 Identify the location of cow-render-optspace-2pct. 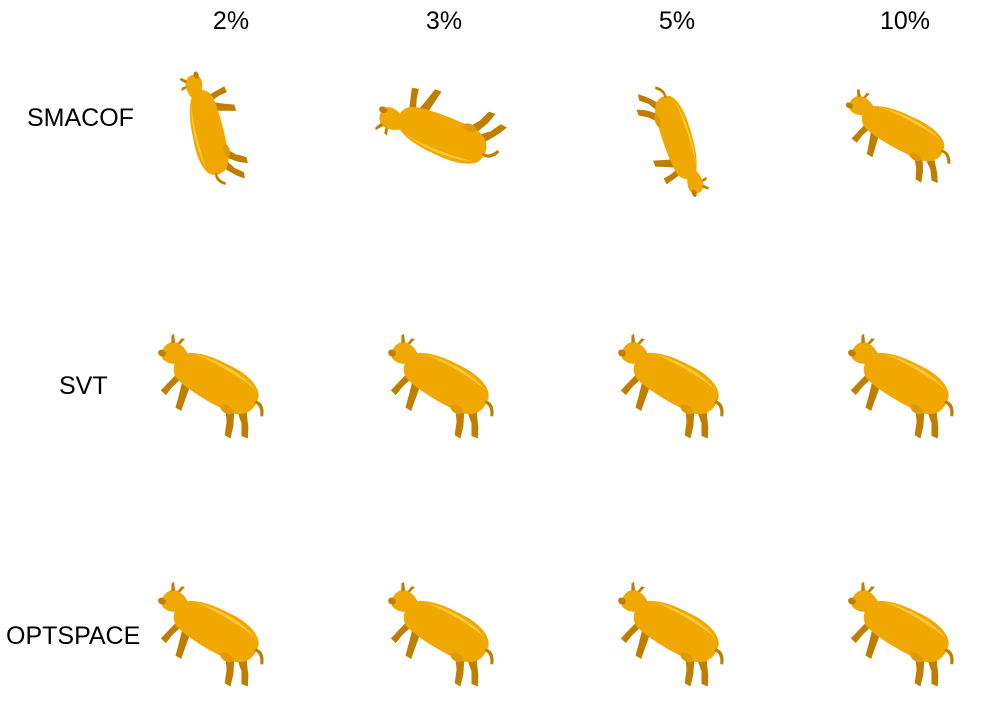
(218, 633).